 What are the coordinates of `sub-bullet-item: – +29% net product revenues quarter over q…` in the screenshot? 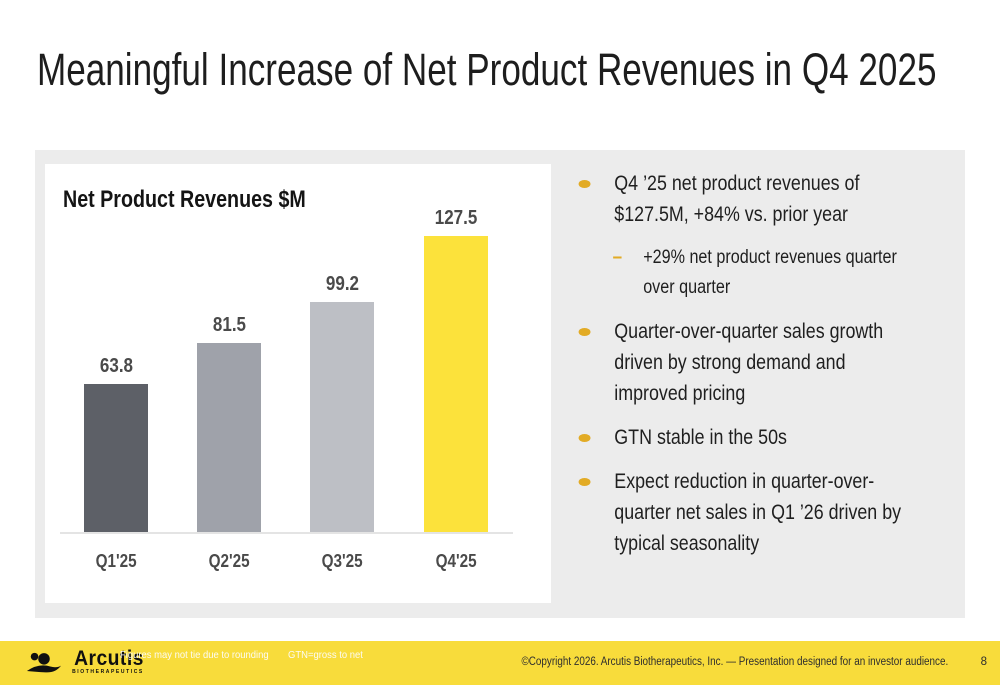 It's located at (770, 273).